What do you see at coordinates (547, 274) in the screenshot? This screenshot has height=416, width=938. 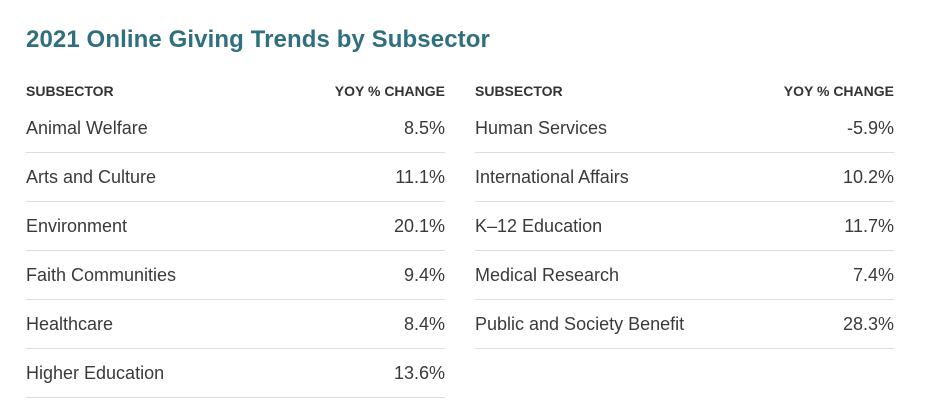 I see `subsector-name: Medical Research` at bounding box center [547, 274].